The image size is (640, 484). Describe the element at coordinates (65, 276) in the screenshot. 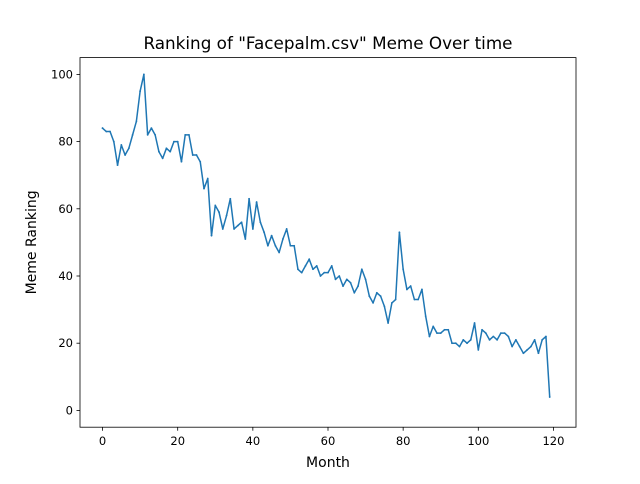

I see `y-tick-label: 40` at that location.